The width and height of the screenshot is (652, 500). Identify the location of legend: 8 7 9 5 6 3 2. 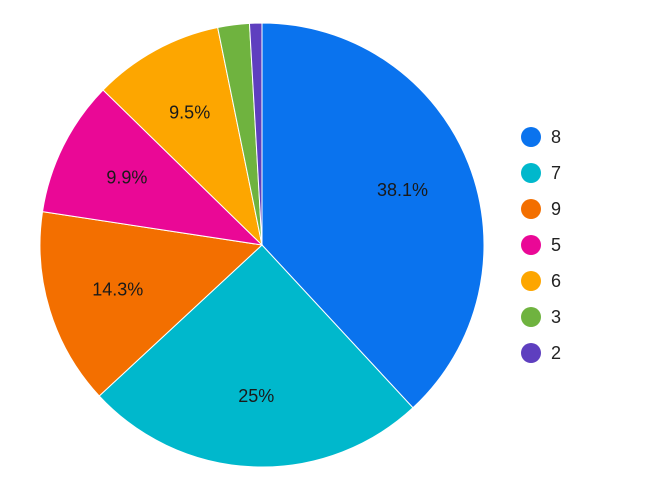
(541, 245).